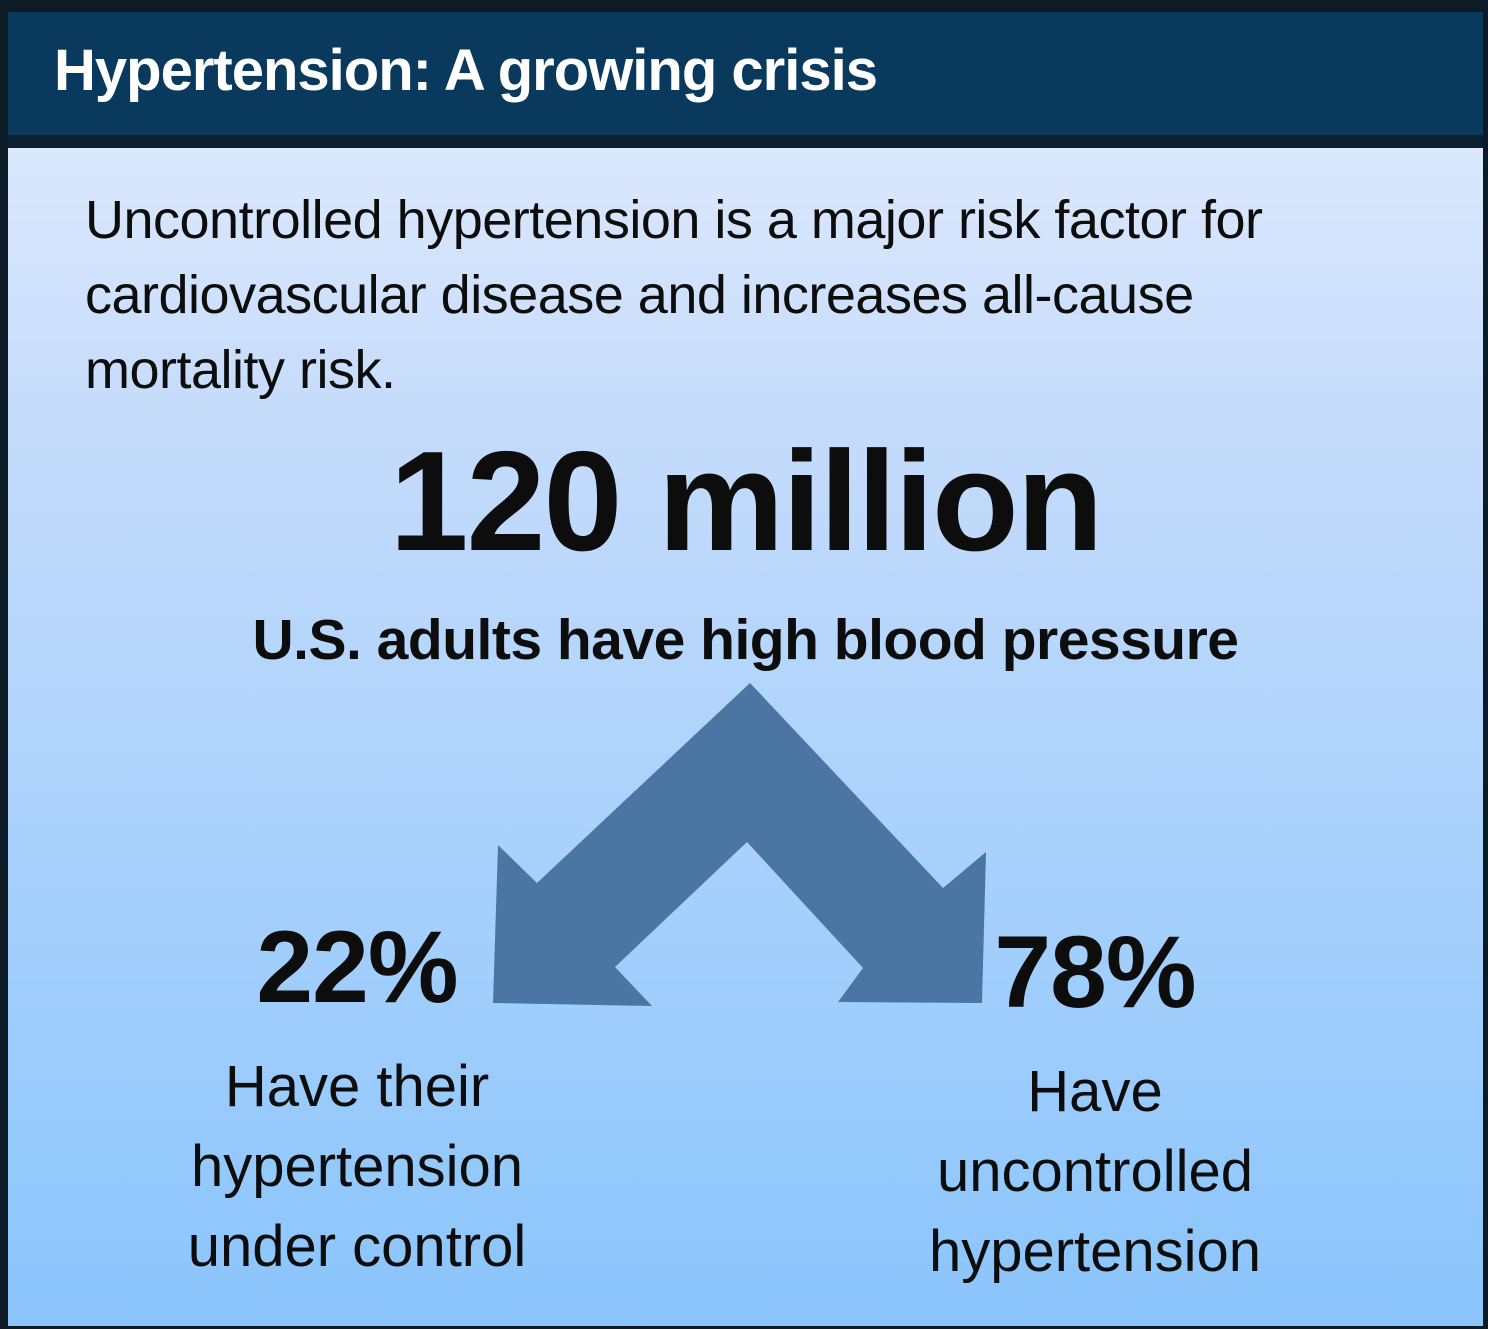  Describe the element at coordinates (357, 967) in the screenshot. I see `controlled-percent: 22%` at that location.